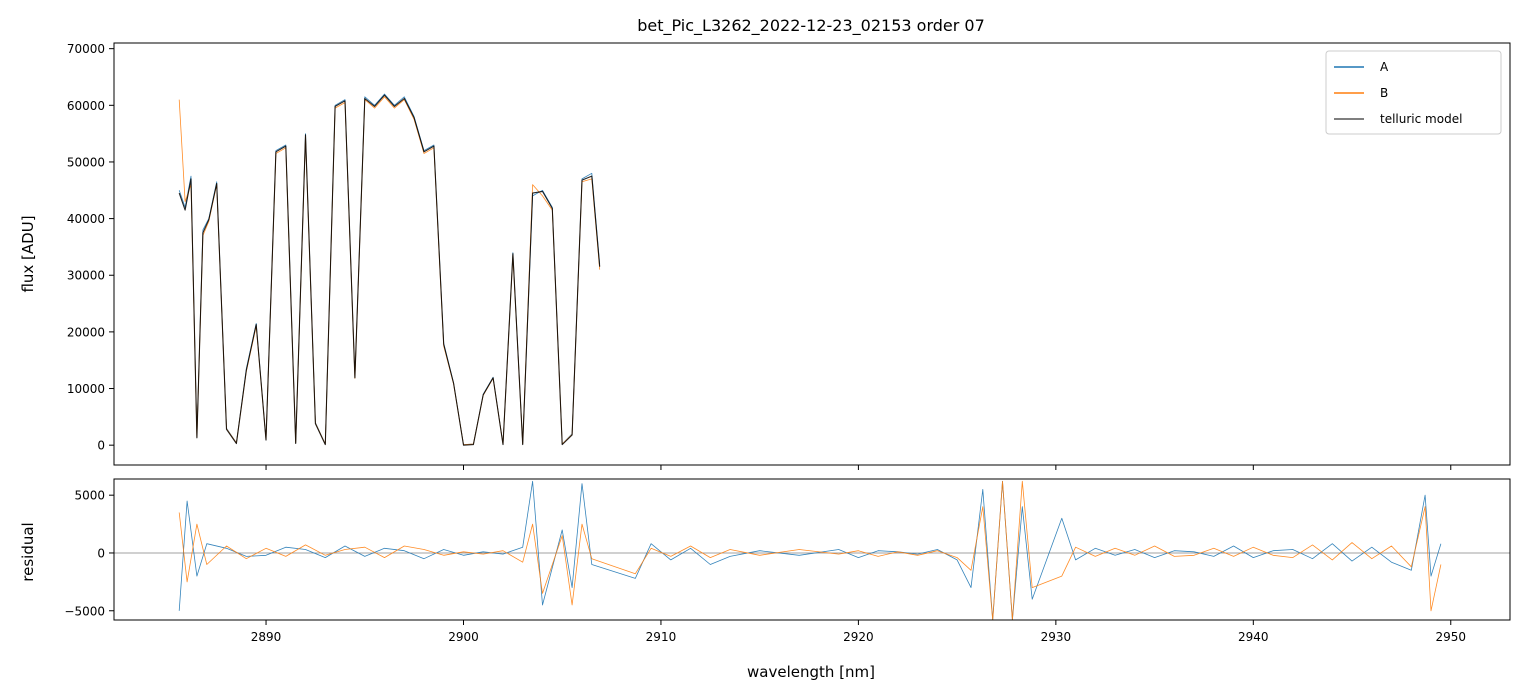 The height and width of the screenshot is (696, 1523). I want to click on flux-y-ticks: 0 10000 20000 30000 40000 50000 60000 70000, so click(90, 247).